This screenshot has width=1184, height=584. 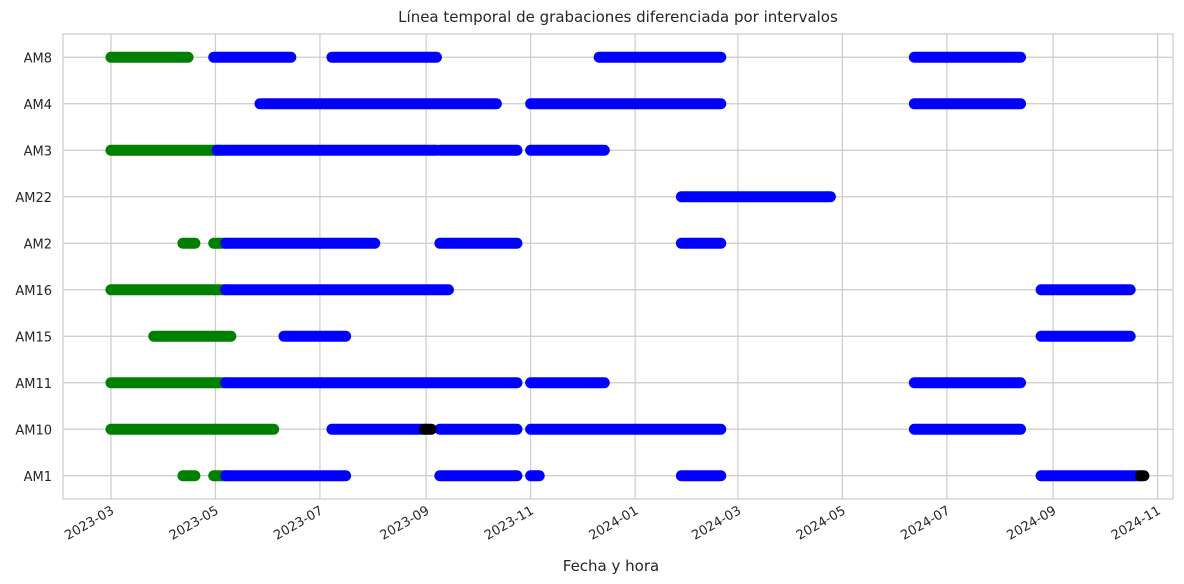 I want to click on y-tick-label: AM4, so click(x=38, y=105).